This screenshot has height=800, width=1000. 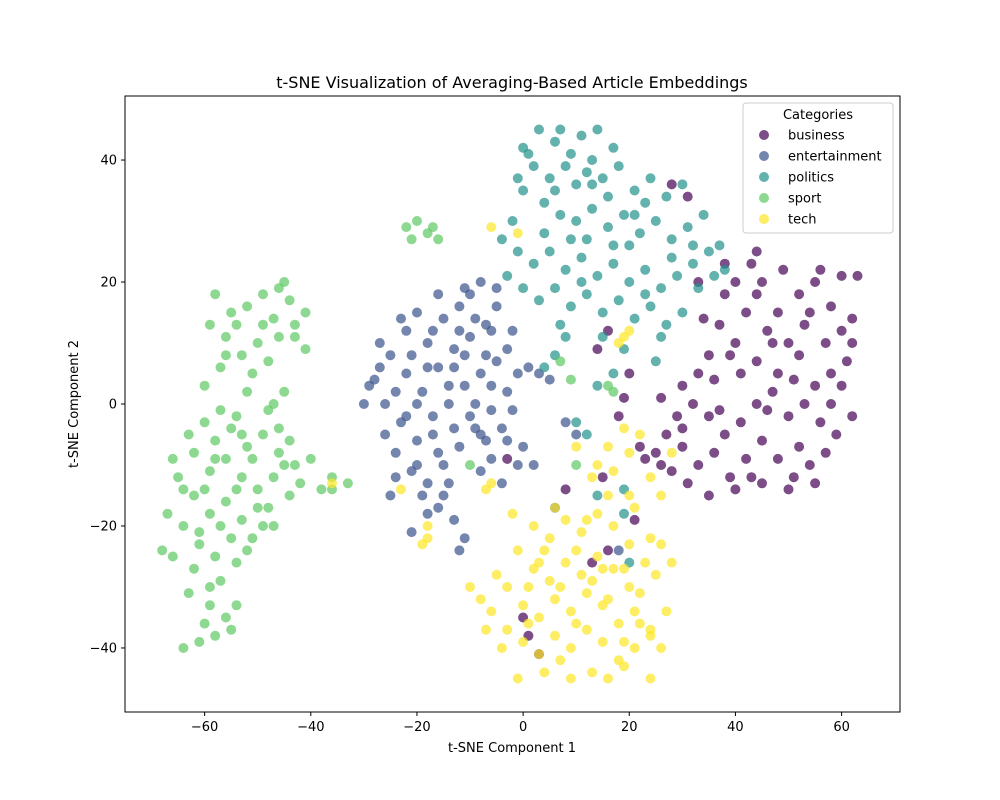 I want to click on legend-entries: business entertainment politics sport tech, so click(x=820, y=178).